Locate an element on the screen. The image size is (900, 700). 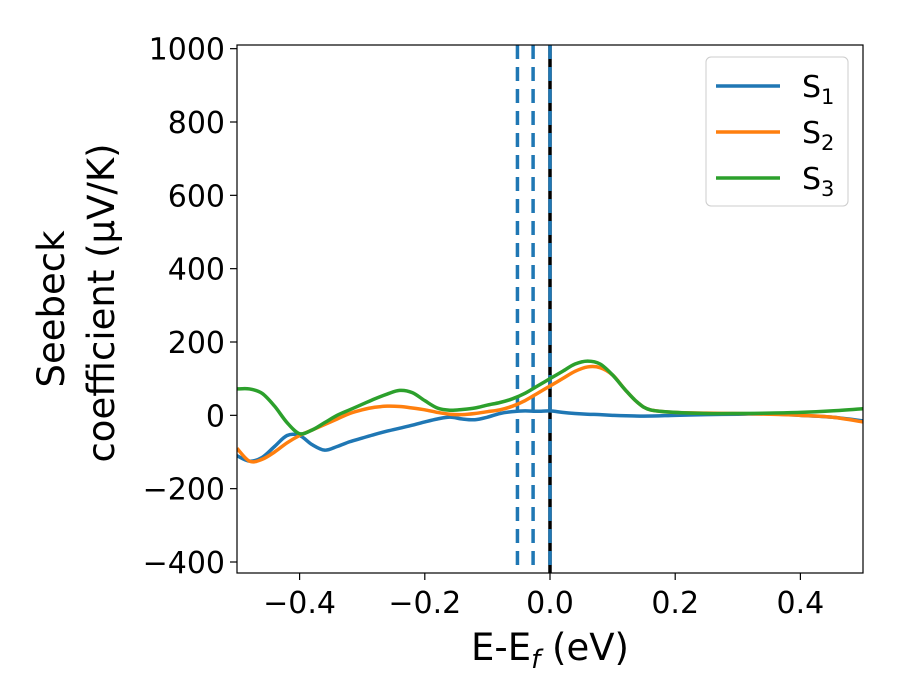
legend-label-s3: S3 is located at coordinates (818, 181).